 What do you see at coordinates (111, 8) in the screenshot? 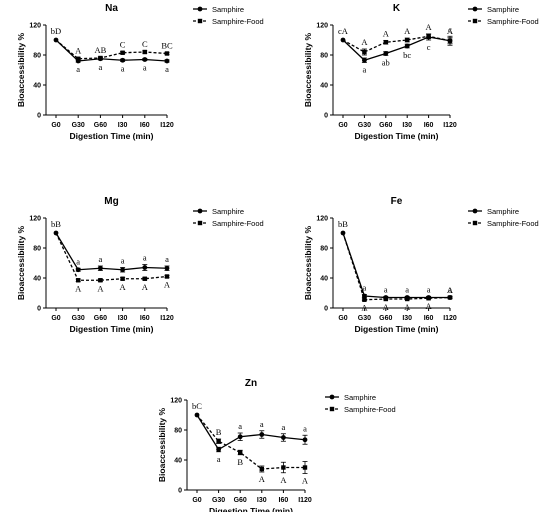
I see `chart-title: Na` at bounding box center [111, 8].